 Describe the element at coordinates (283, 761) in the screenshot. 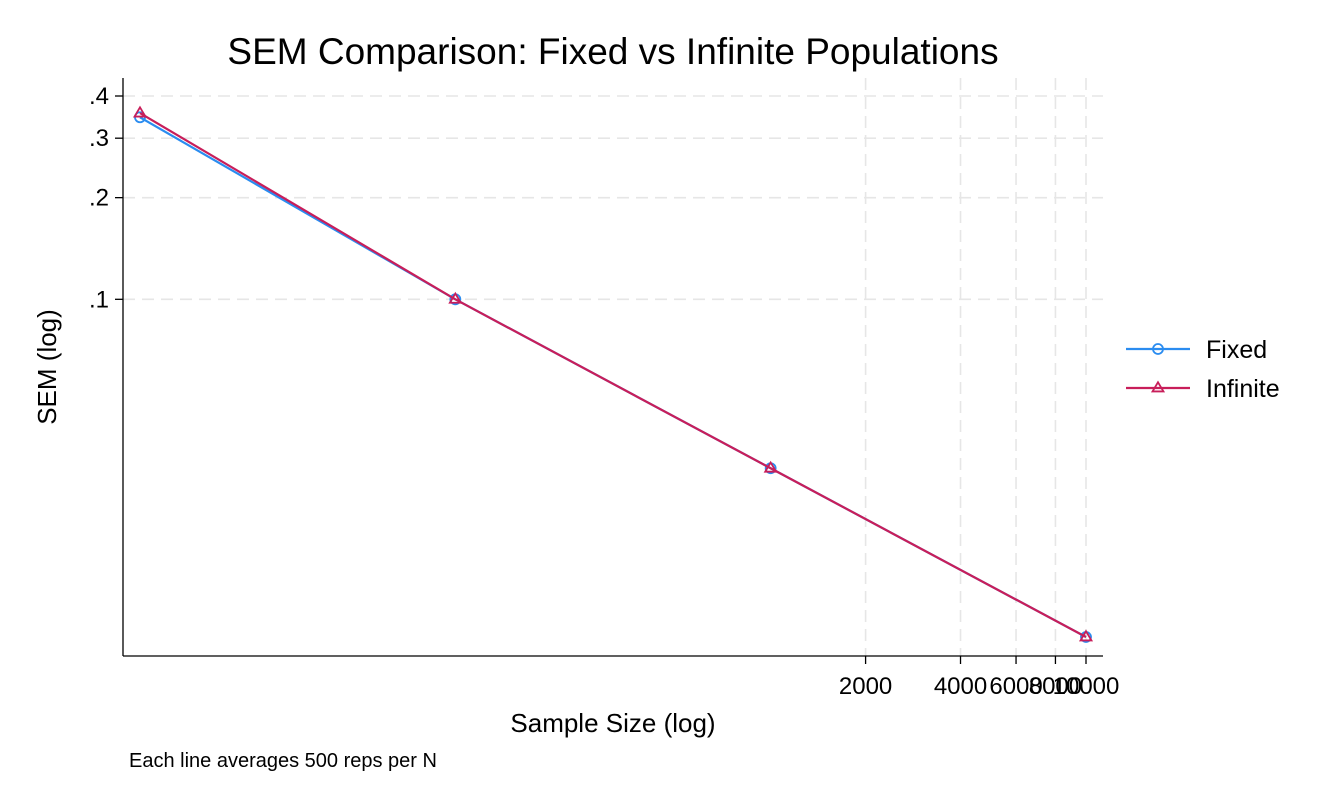

I see `chart-note: Each line averages 500 reps per N` at that location.